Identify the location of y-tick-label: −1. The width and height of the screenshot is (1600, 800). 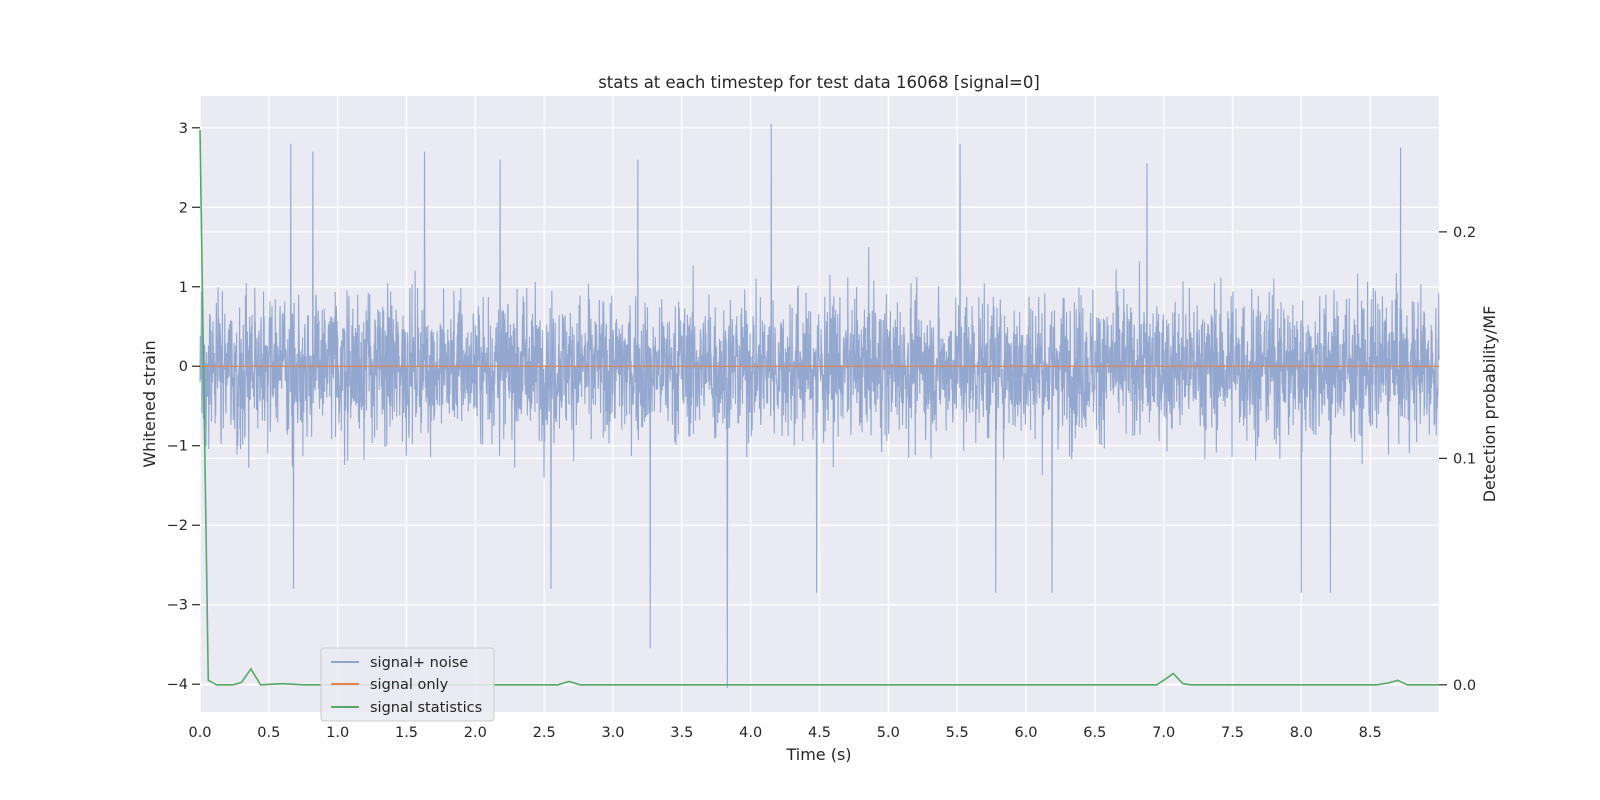
(177, 447).